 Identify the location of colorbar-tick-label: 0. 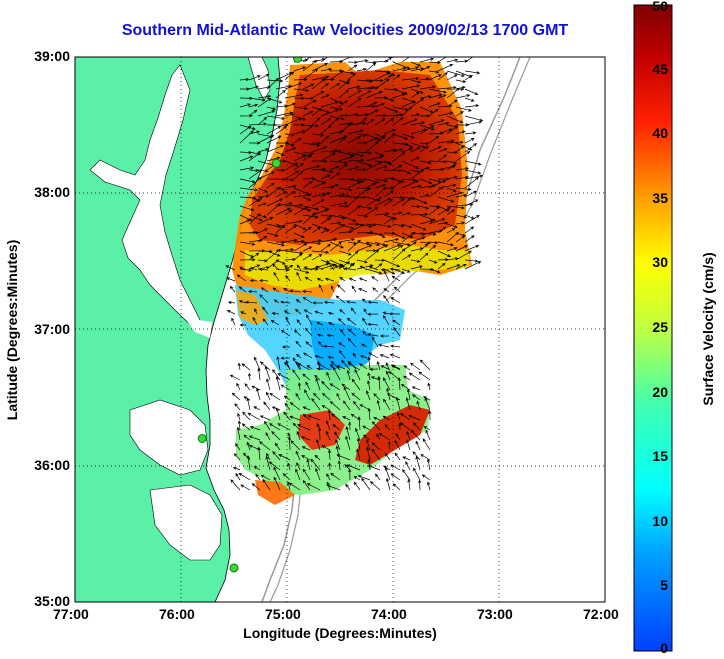
(664, 648).